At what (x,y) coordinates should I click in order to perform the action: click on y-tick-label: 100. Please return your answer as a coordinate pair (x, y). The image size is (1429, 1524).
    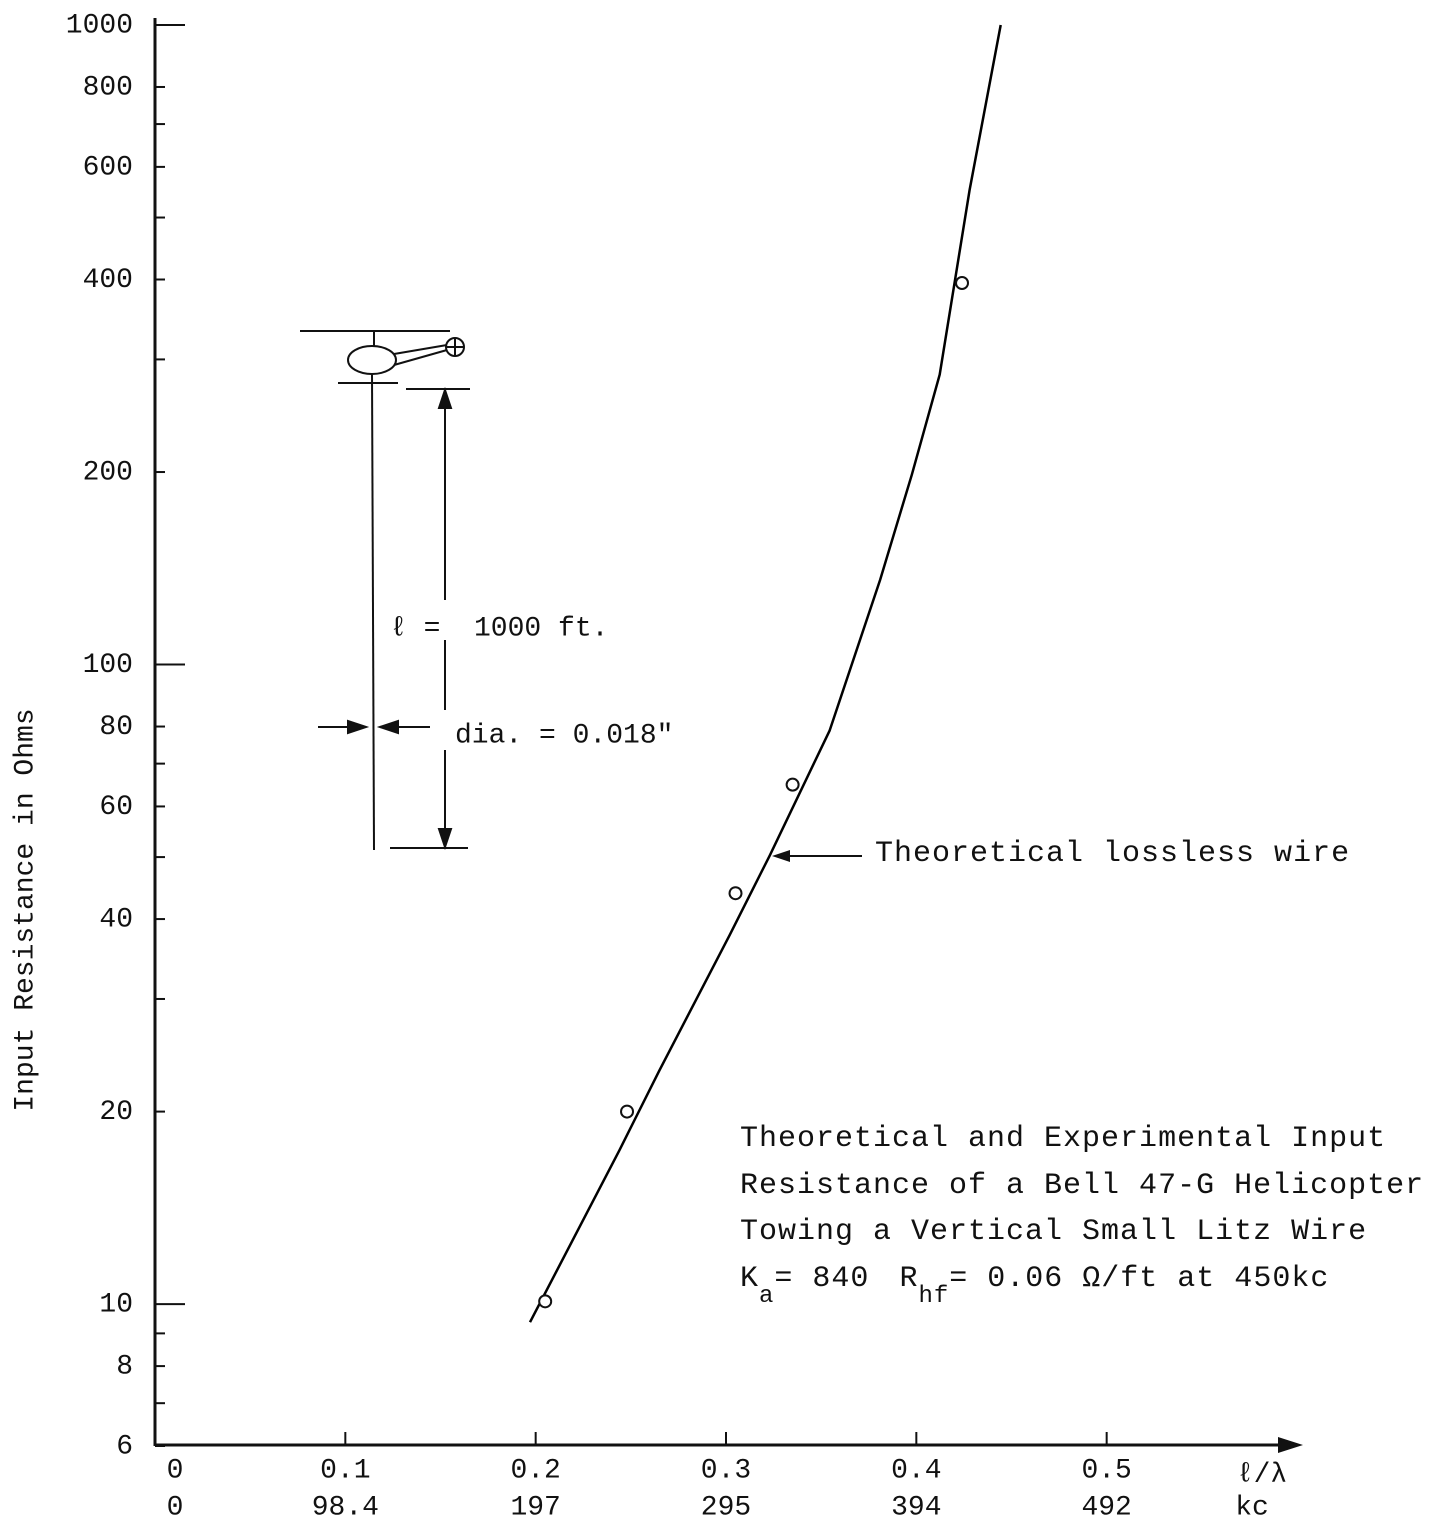
    Looking at the image, I should click on (108, 665).